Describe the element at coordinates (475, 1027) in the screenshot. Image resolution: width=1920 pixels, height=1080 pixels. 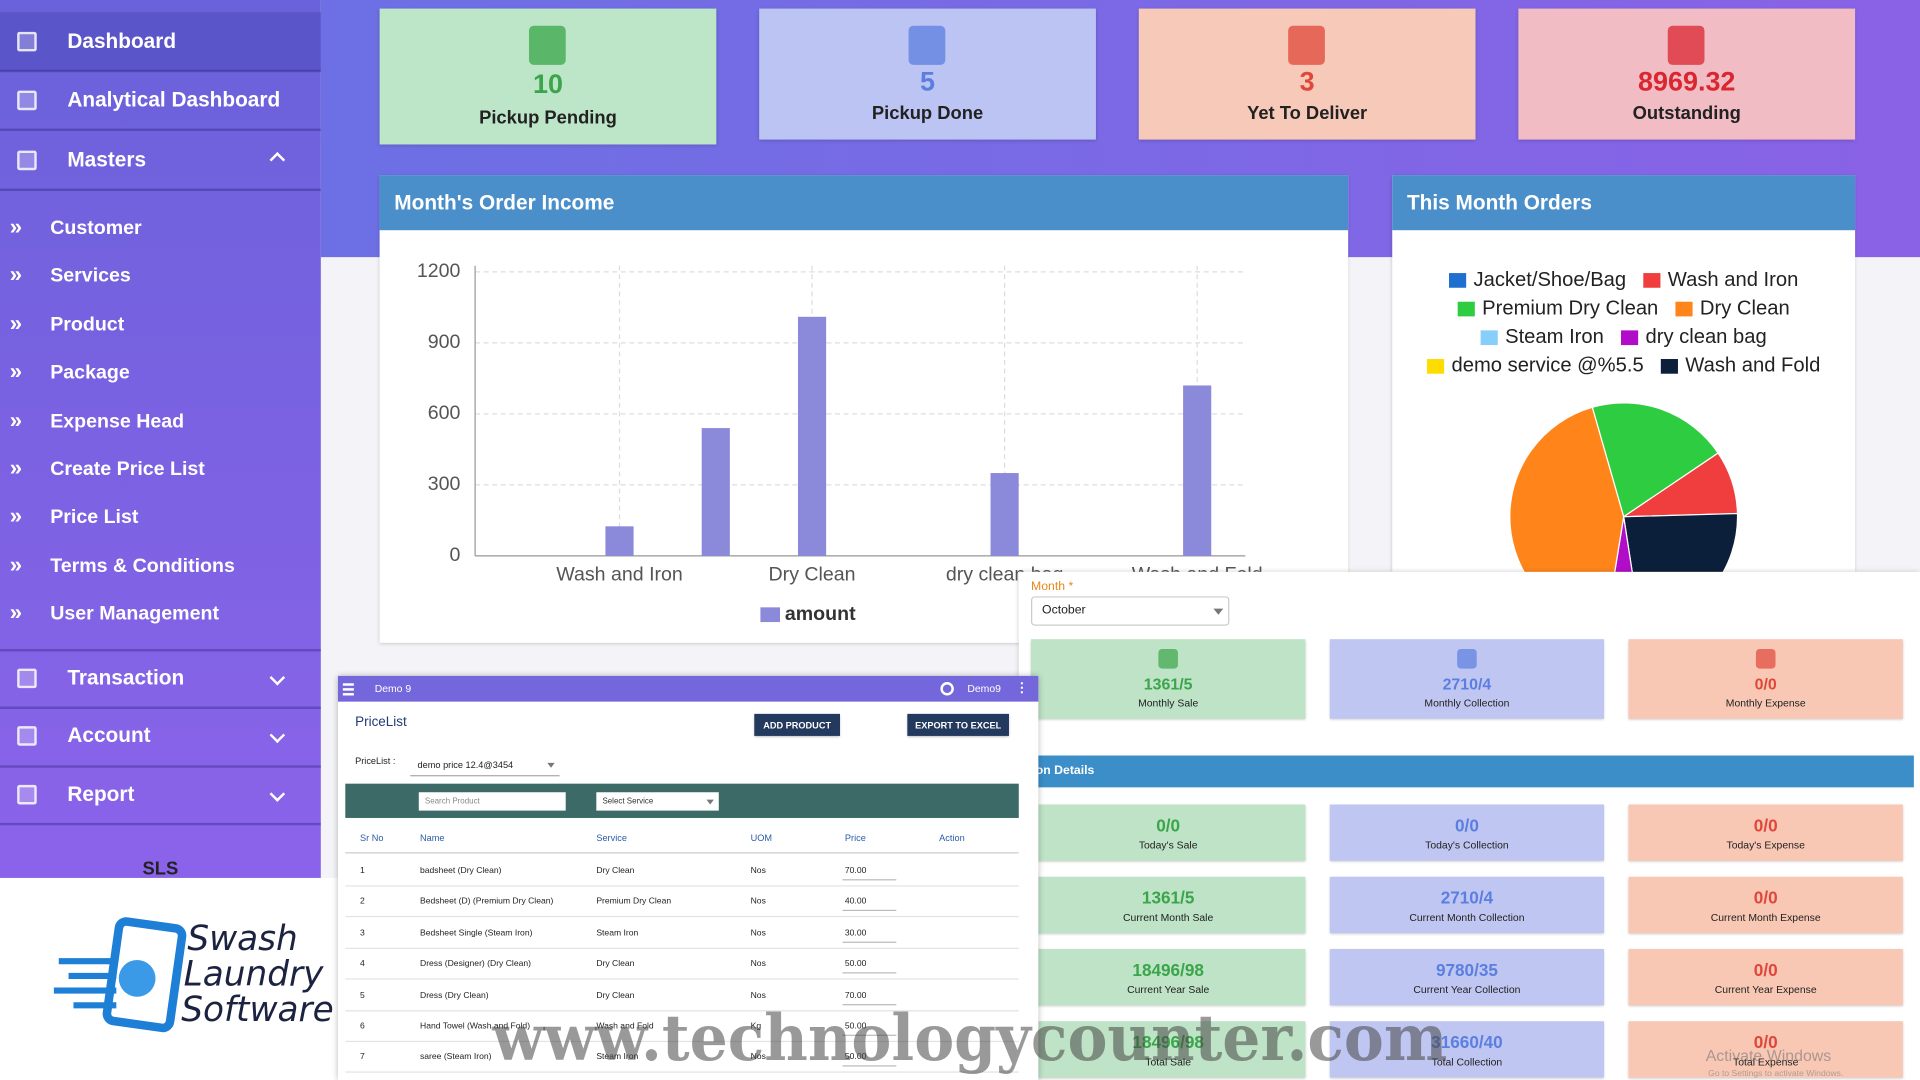
I see `table-cell: Hand Towel (Wash and Fold)` at that location.